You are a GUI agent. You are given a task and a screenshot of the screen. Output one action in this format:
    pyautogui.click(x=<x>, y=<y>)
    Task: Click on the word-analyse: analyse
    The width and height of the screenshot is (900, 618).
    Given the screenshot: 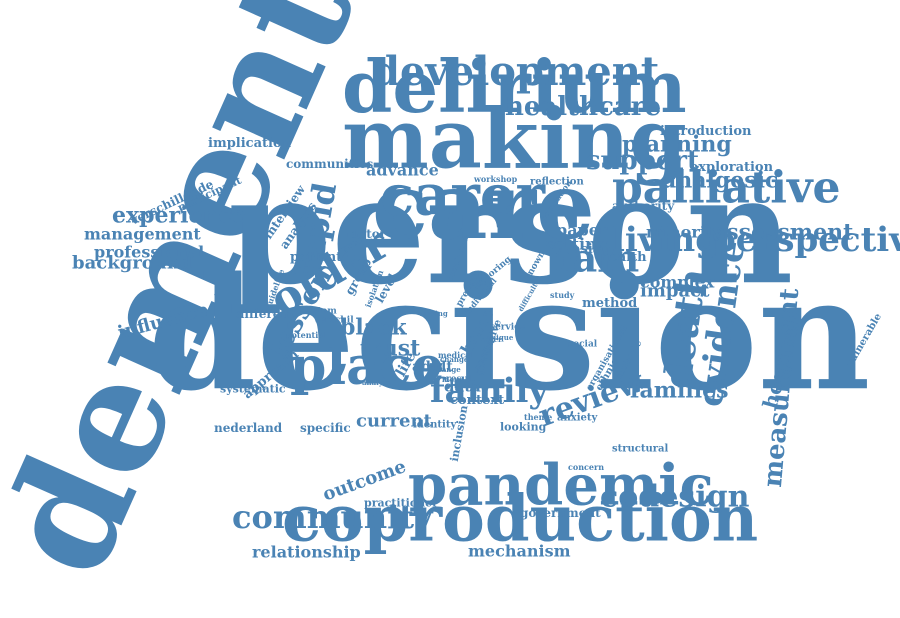 What is the action you would take?
    pyautogui.click(x=377, y=383)
    